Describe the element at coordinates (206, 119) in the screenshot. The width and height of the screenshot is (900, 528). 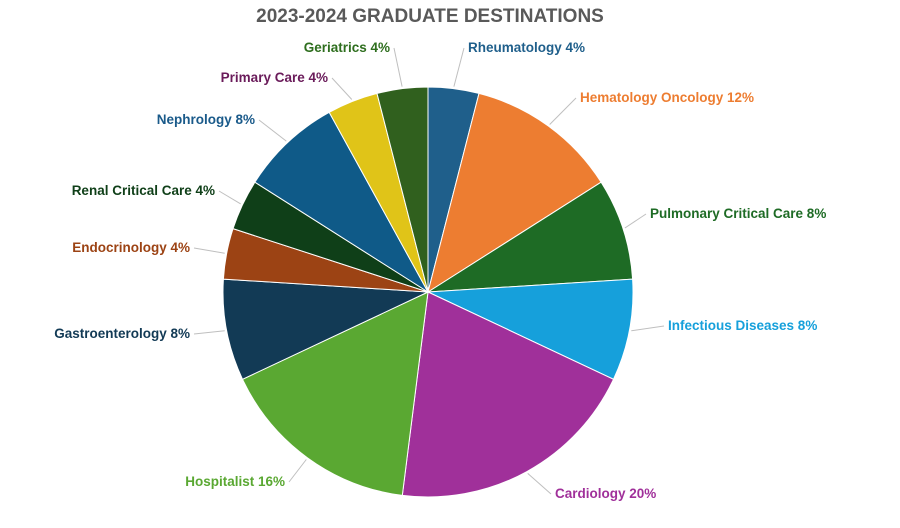
I see `slice-label: Nephrology 8%` at that location.